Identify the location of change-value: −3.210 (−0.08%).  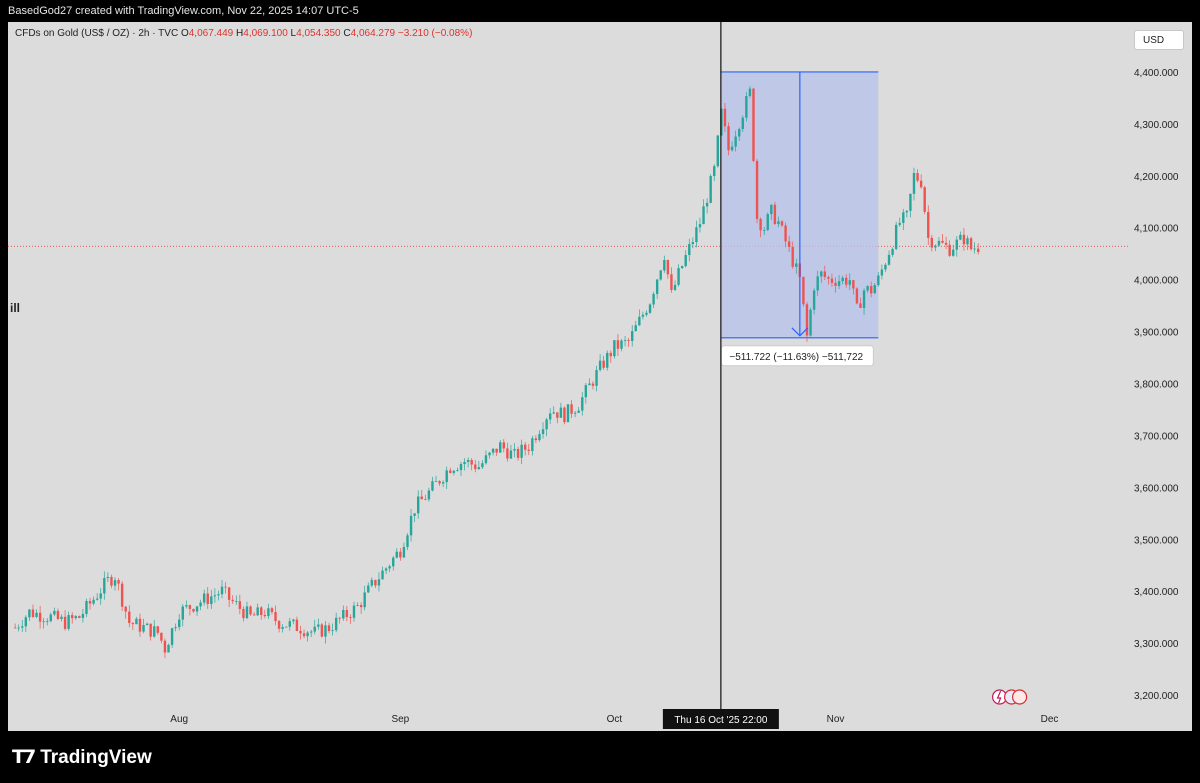
(435, 33).